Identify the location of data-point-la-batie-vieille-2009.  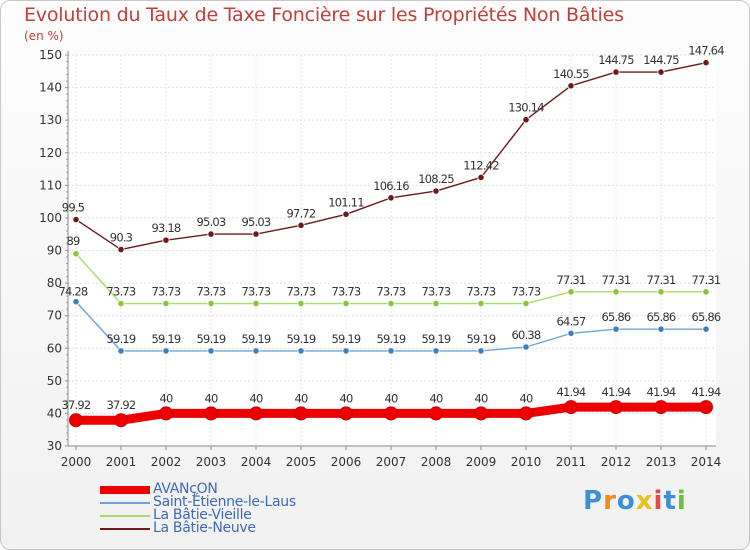
(481, 303).